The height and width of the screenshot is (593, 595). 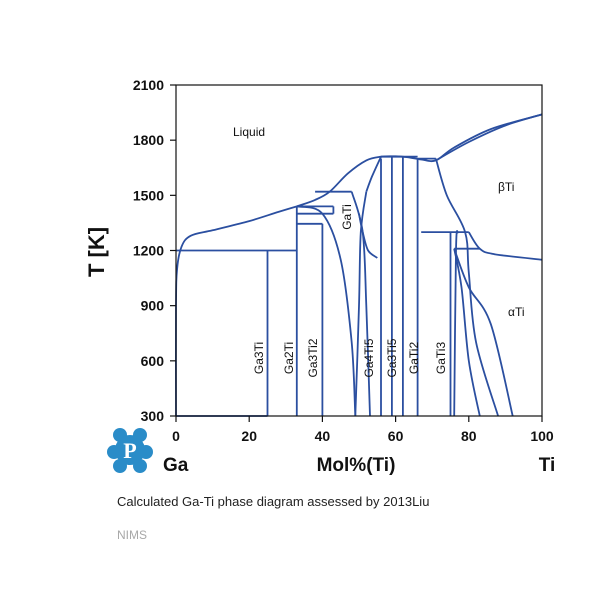 What do you see at coordinates (369, 357) in the screenshot?
I see `phase-label-ga4ti5: Ga4Ti5` at bounding box center [369, 357].